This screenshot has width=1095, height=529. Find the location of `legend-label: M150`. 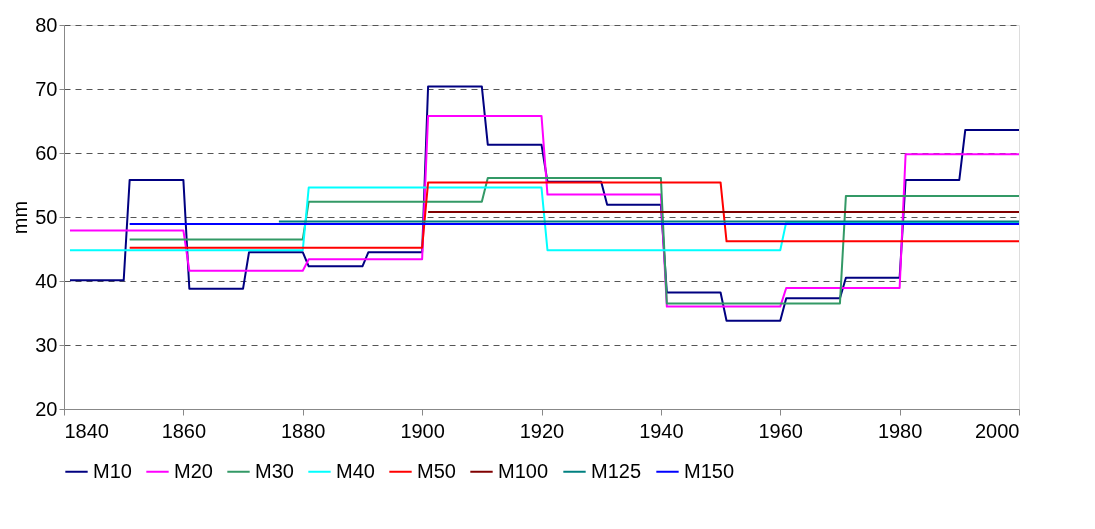

legend-label: M150 is located at coordinates (709, 470).